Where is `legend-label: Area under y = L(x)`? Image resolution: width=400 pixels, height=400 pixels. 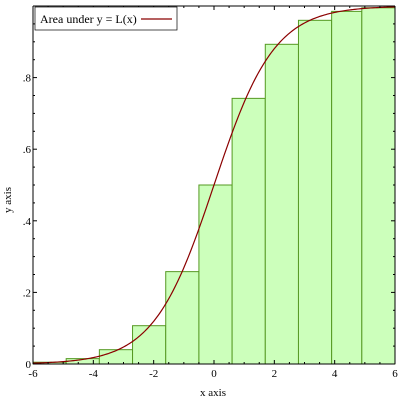
legend-label: Area under y = L(x) is located at coordinates (88, 19).